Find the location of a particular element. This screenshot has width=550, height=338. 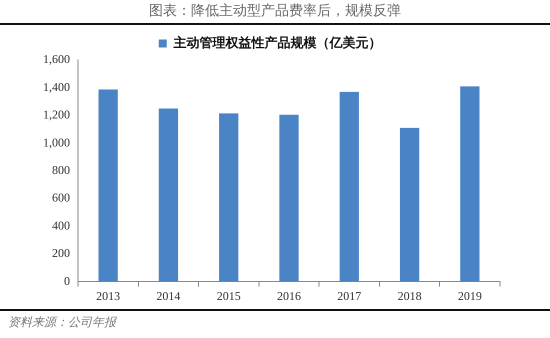

x-tick-label: 2013 is located at coordinates (108, 295).